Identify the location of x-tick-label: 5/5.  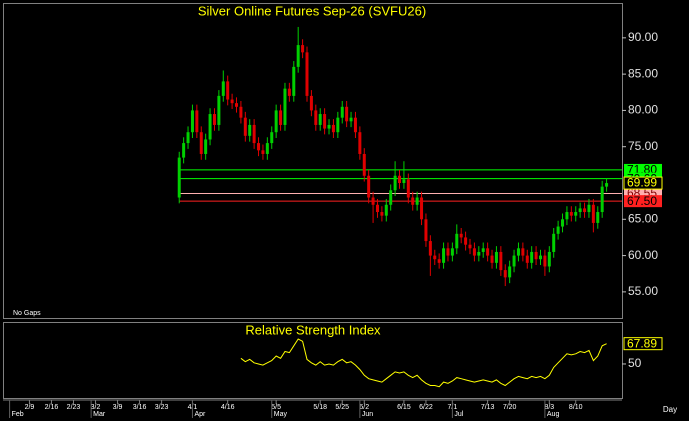
(276, 407).